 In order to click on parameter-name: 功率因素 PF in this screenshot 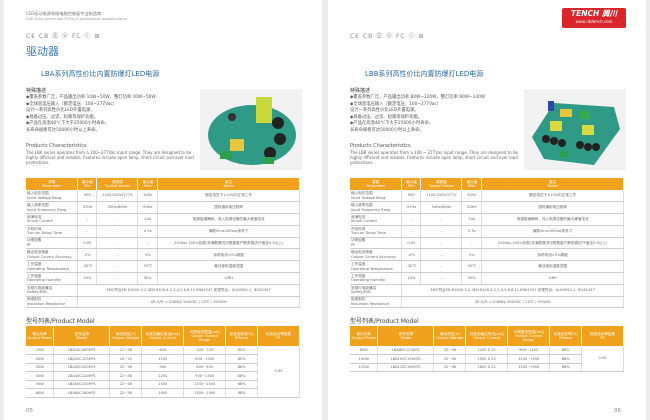, I will do `click(52, 243)`.